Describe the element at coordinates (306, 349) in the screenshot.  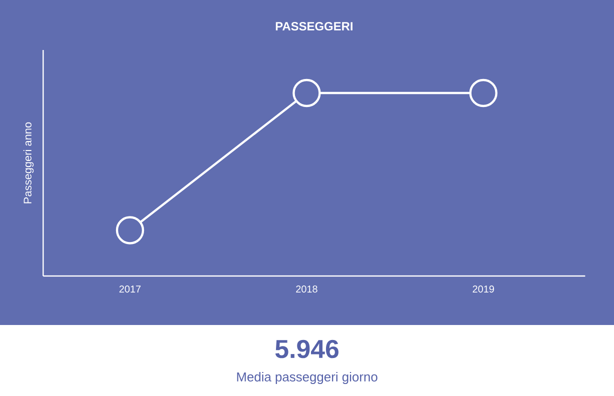
I see `text: 5.946` at that location.